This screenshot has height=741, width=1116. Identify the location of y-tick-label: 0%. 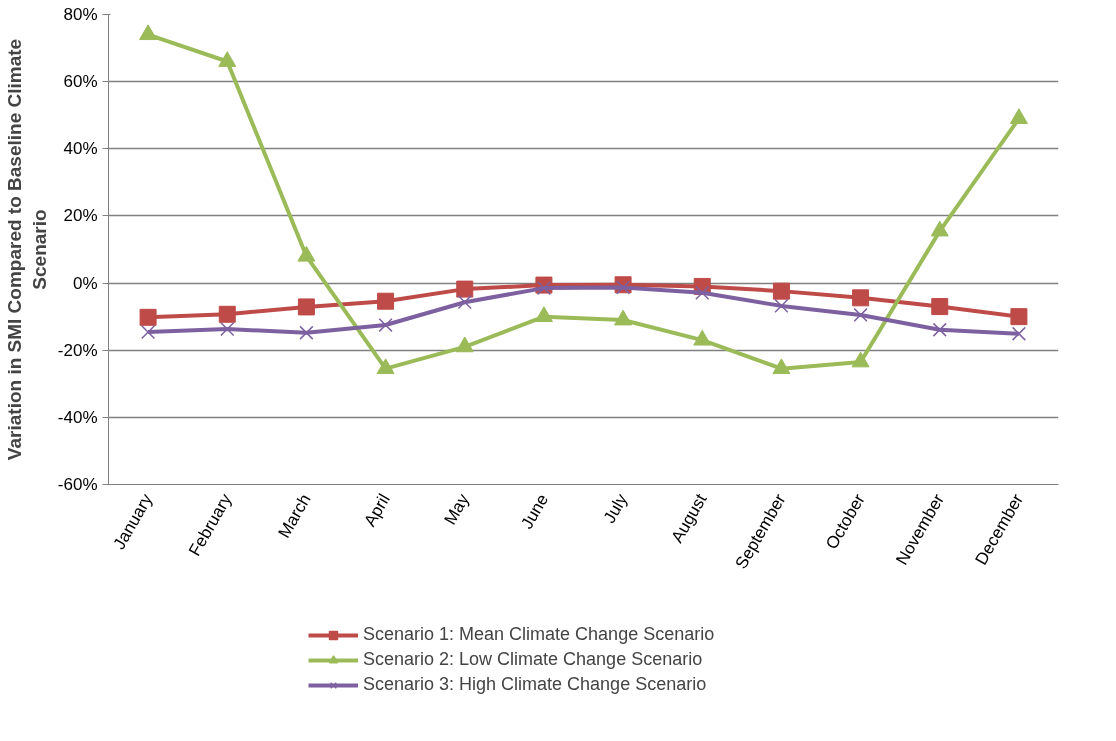
(85, 283).